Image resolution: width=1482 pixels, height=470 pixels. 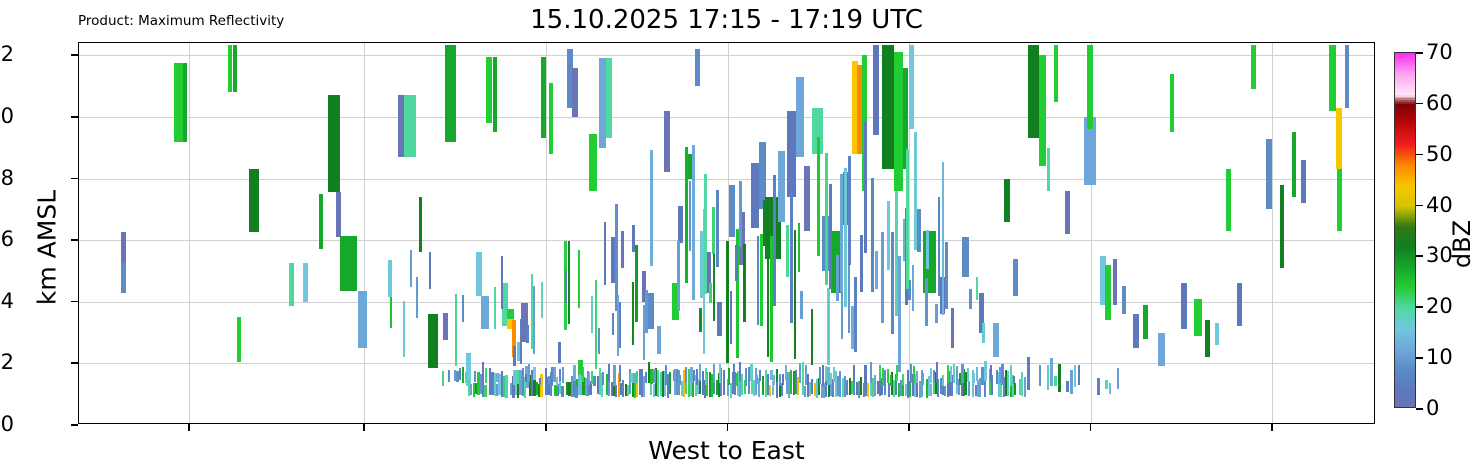 I want to click on colorbar-tick-mark, so click(x=1419, y=307).